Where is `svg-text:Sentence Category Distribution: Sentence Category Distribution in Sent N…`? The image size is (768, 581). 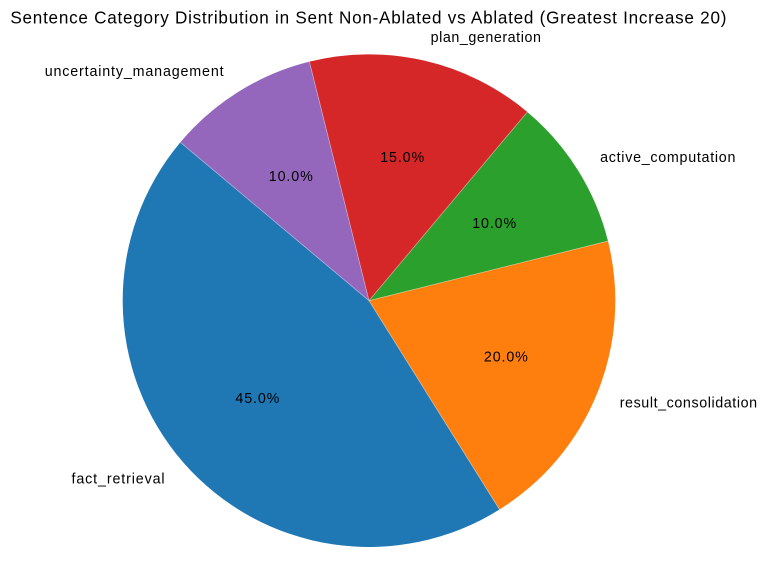 svg-text:Sentence Category Distribution: Sentence Category Distribution in Sent N… is located at coordinates (368, 18).